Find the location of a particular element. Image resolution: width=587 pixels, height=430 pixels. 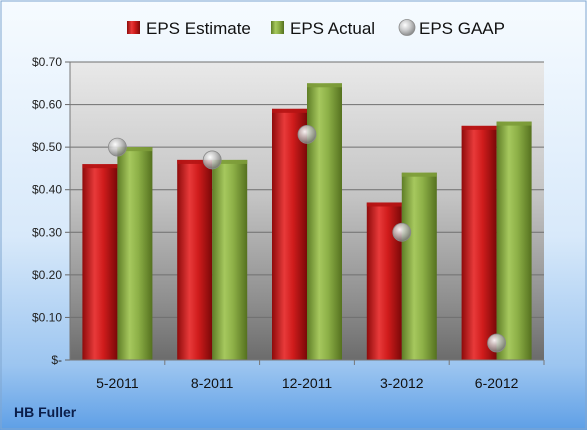

legend-label: EPS GAAP is located at coordinates (462, 28).